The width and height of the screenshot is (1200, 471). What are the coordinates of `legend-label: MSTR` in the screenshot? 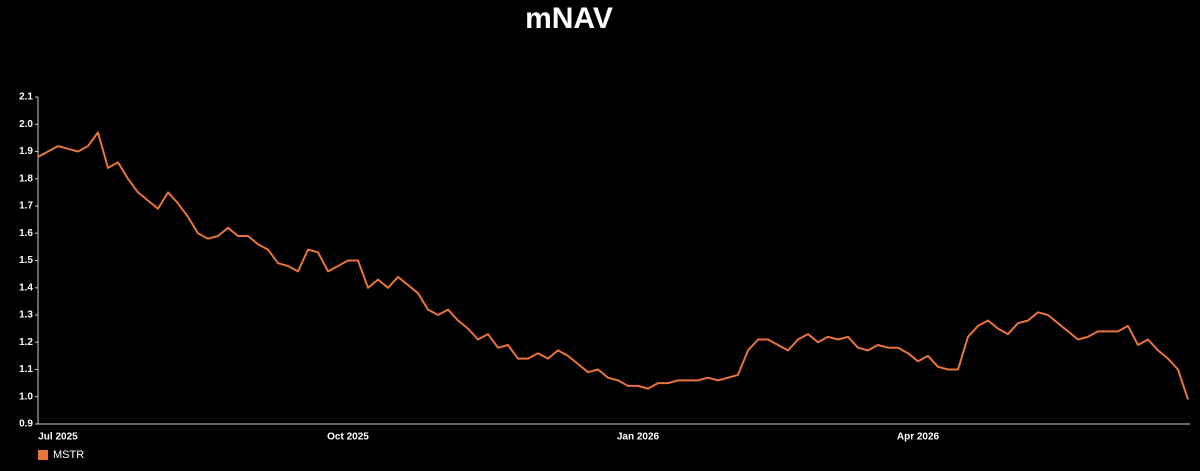 It's located at (68, 455).